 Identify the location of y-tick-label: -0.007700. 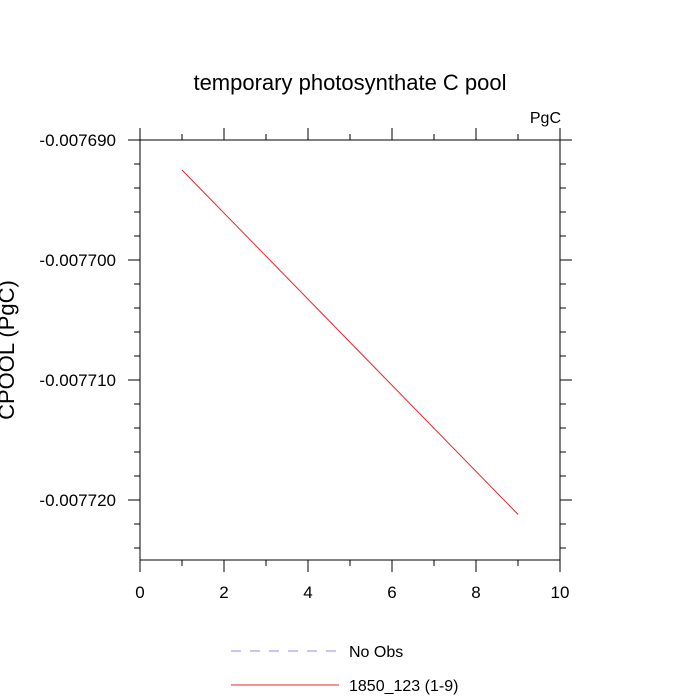
(77, 260).